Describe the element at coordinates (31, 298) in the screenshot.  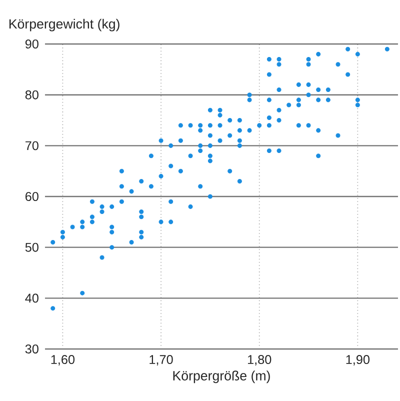
I see `y-tick-label: 40` at that location.